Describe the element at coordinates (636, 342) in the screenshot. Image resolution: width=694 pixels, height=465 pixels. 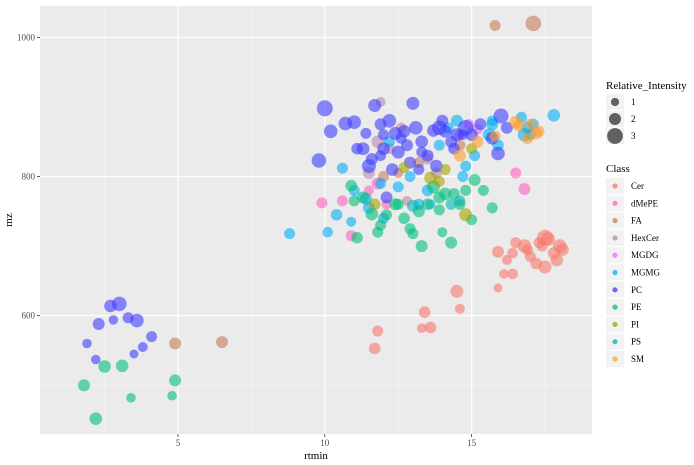
I see `class-legend-label: PS` at that location.